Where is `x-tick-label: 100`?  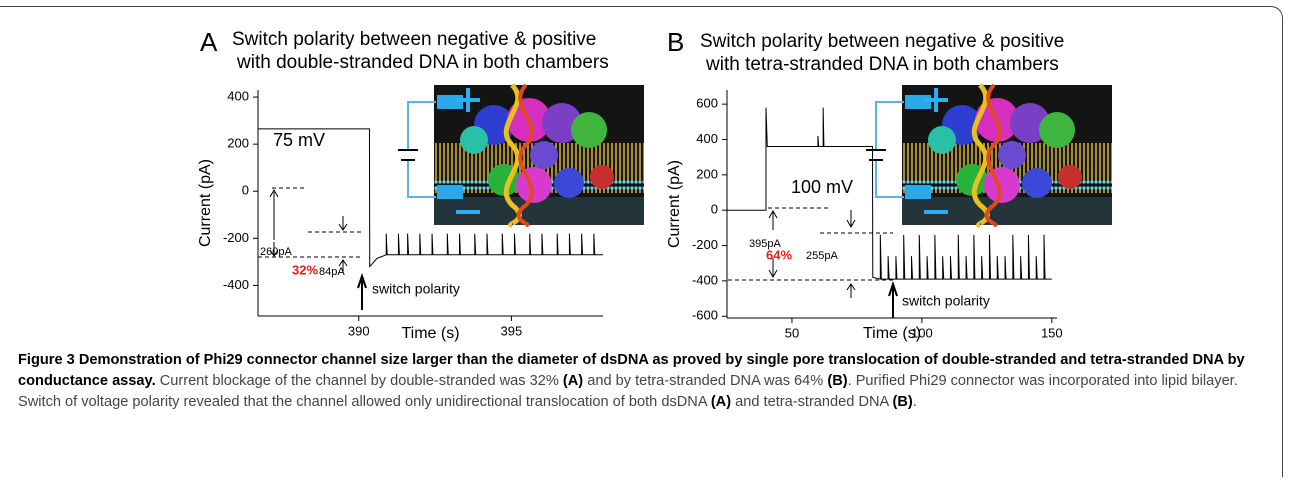
x-tick-label: 100 is located at coordinates (922, 332).